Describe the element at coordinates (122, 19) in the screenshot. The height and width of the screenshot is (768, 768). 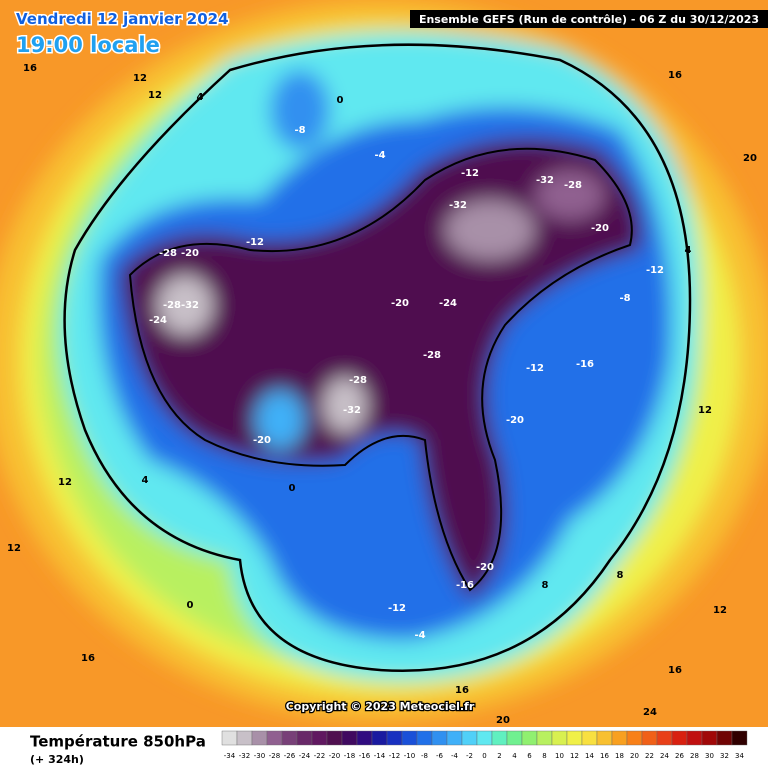
I see `map-date: Vendredi 12 janvier 2024` at that location.